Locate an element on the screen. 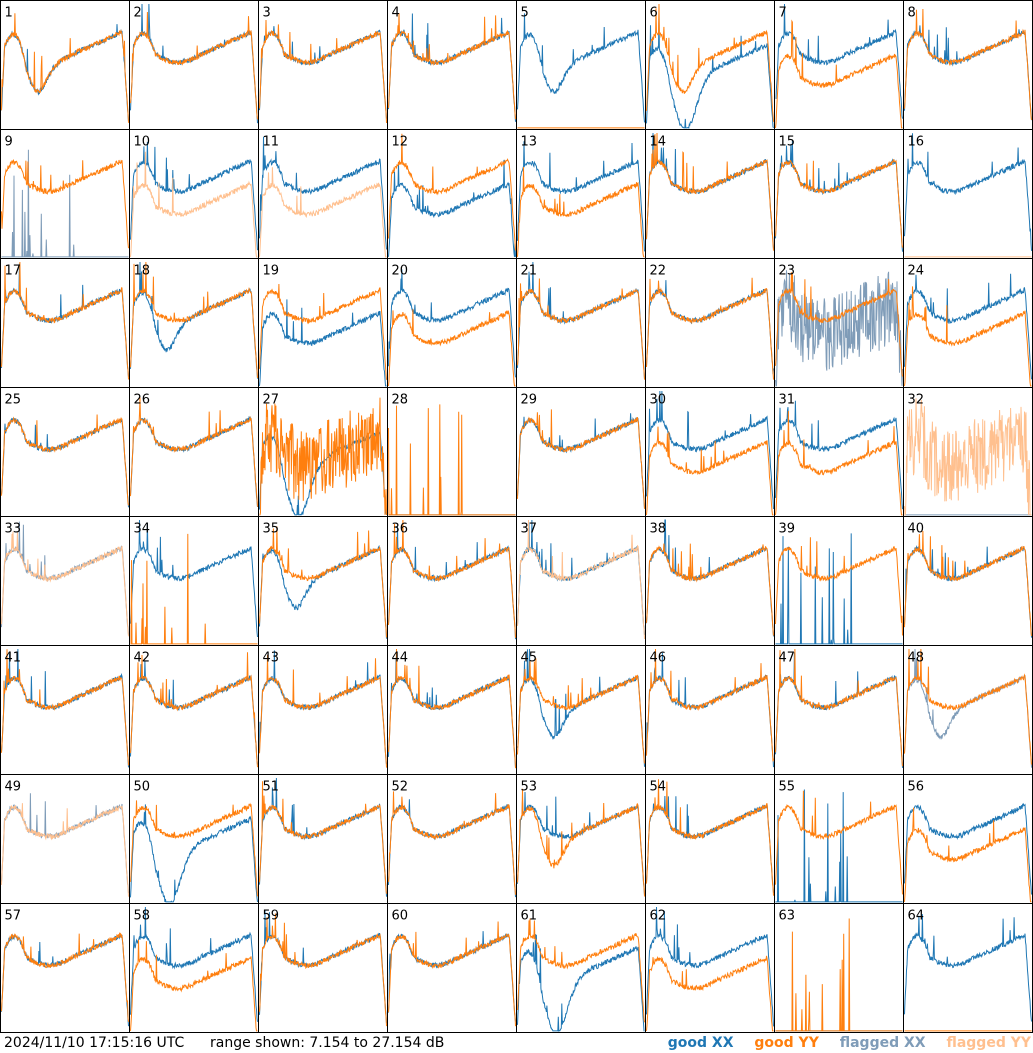 The image size is (1033, 1053). panel-label: 53 is located at coordinates (529, 787).